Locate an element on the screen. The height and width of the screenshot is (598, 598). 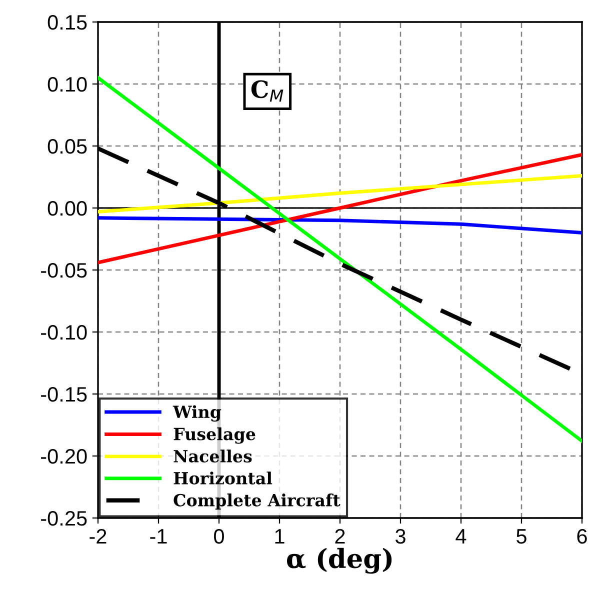
y-tick-label: -0.05 is located at coordinates (64, 270).